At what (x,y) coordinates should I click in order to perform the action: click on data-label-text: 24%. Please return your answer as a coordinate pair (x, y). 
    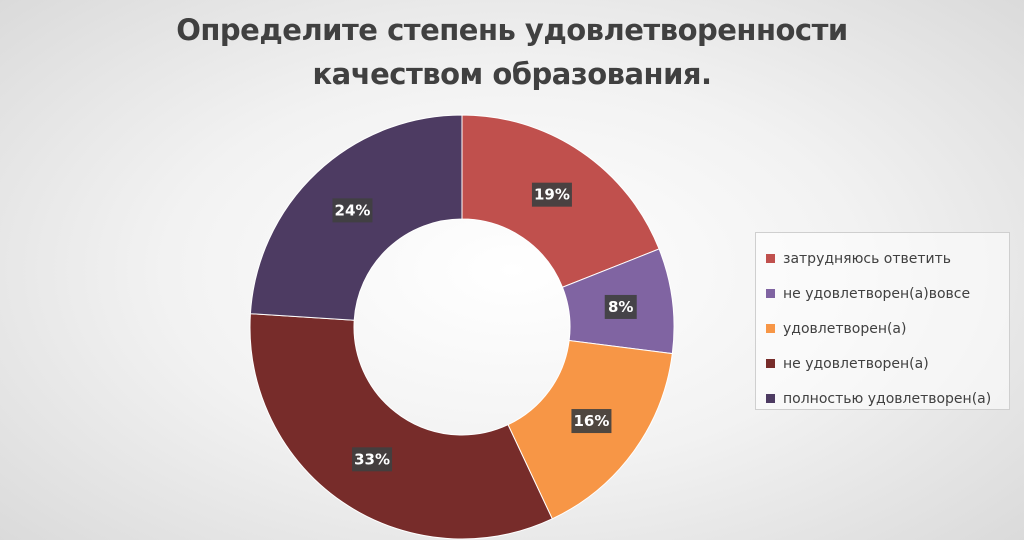
    Looking at the image, I should click on (353, 210).